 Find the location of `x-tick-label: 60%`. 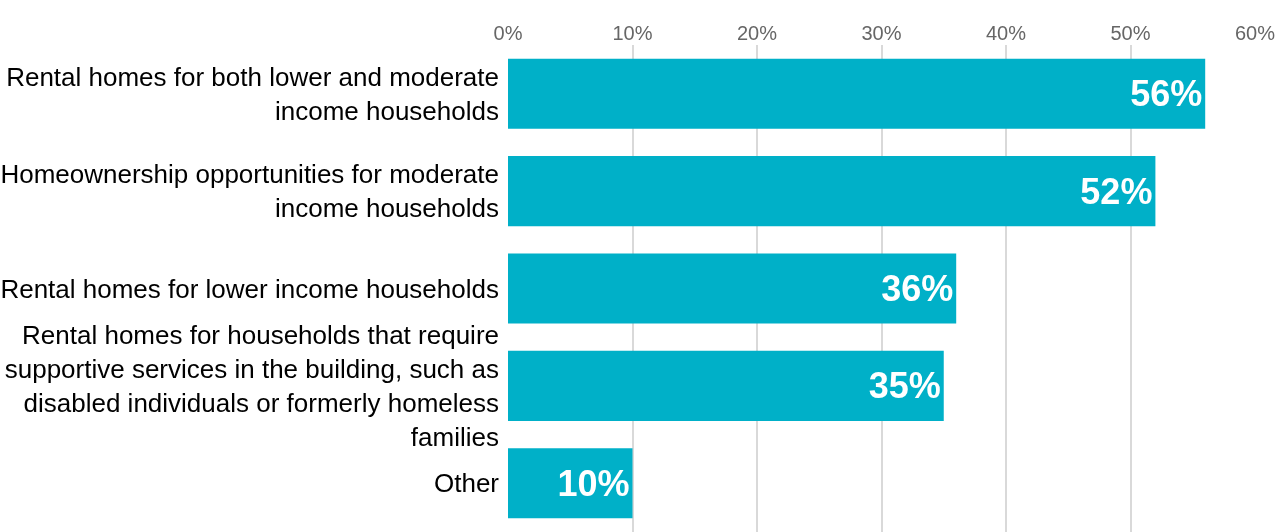

x-tick-label: 60% is located at coordinates (1255, 33).